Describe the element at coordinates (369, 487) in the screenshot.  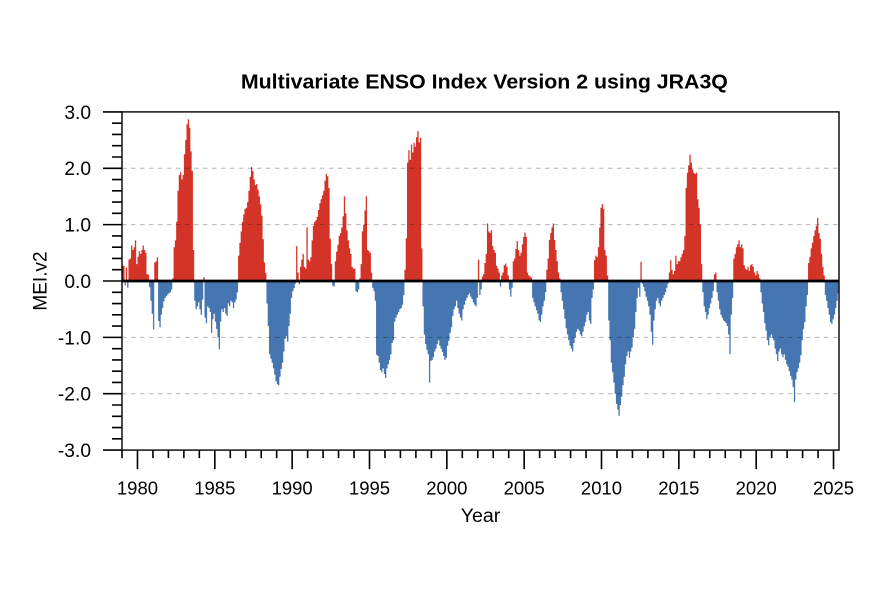
I see `svg-text: 1995` at that location.